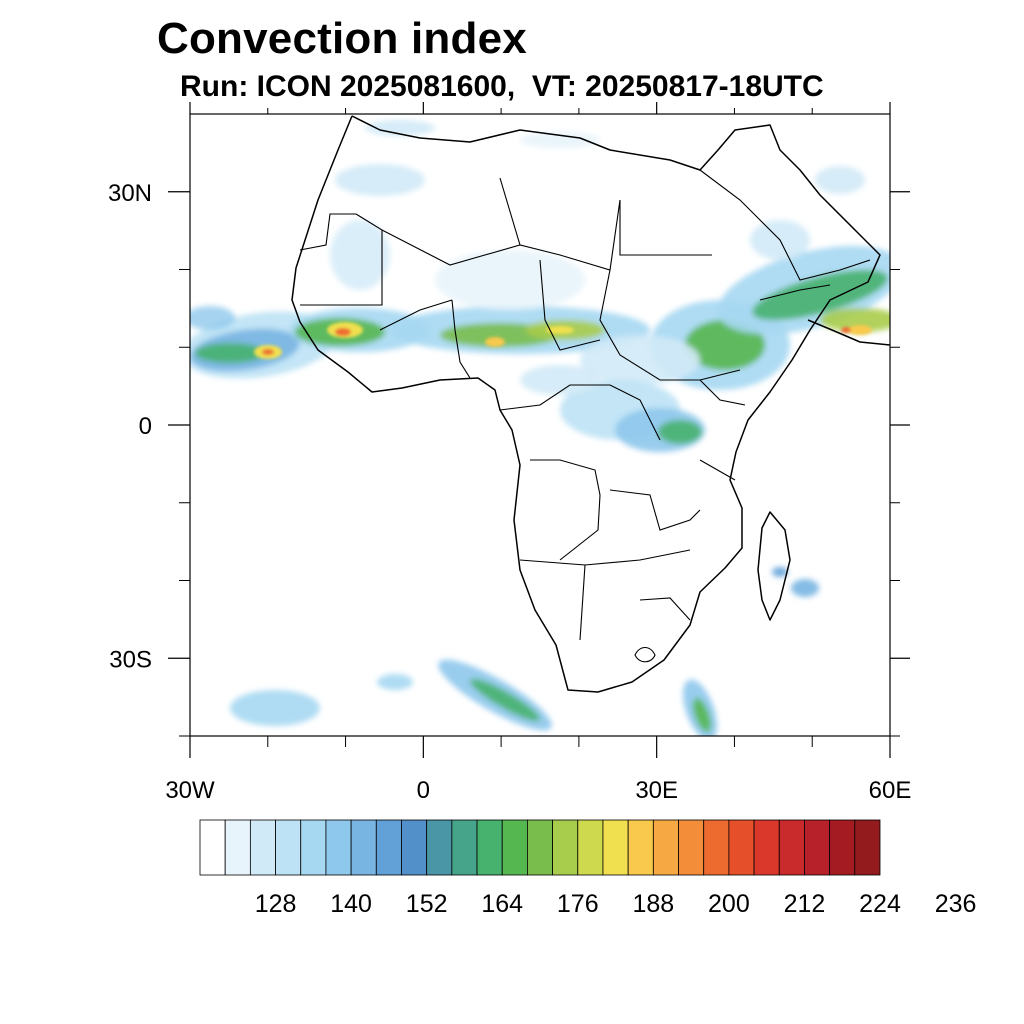 Image resolution: width=1024 pixels, height=1024 pixels. What do you see at coordinates (578, 904) in the screenshot?
I see `colorbar-label: 176` at bounding box center [578, 904].